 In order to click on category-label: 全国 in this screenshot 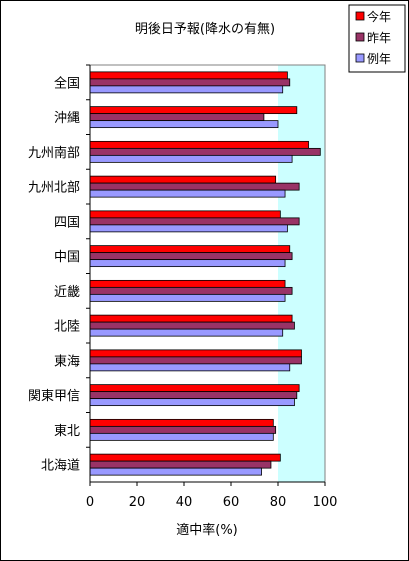, I will do `click(67, 83)`.